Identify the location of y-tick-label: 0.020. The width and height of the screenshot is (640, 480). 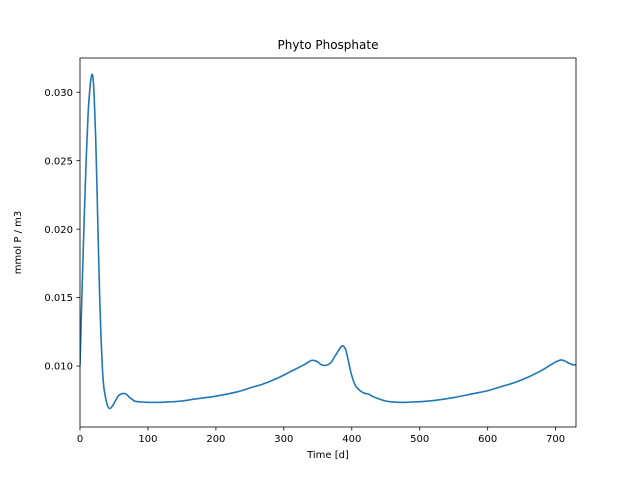
(58, 230).